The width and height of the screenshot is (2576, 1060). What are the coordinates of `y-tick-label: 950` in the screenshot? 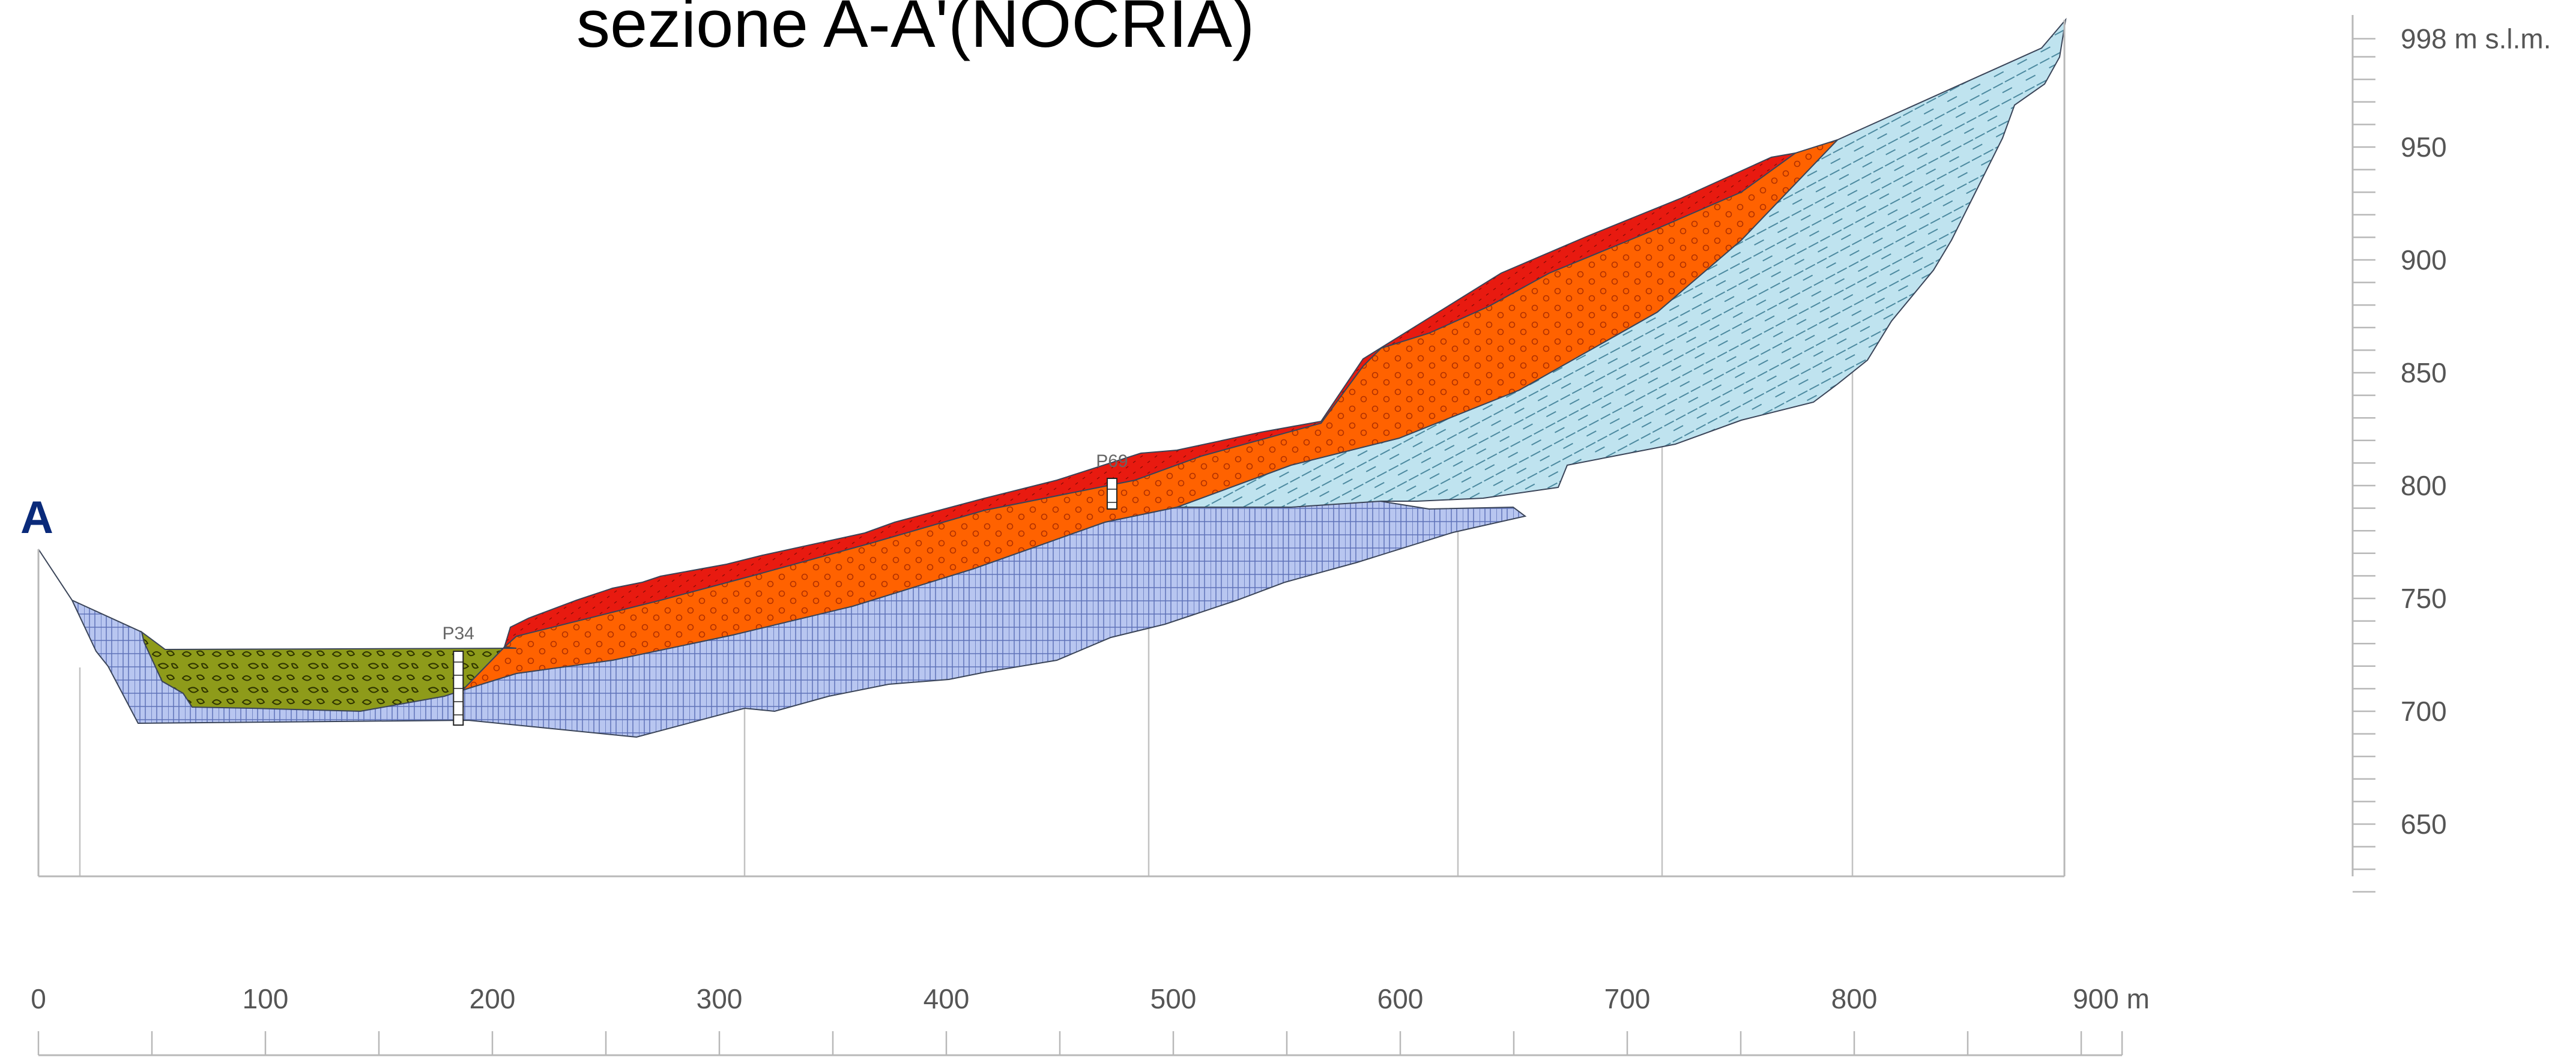 It's located at (2424, 147).